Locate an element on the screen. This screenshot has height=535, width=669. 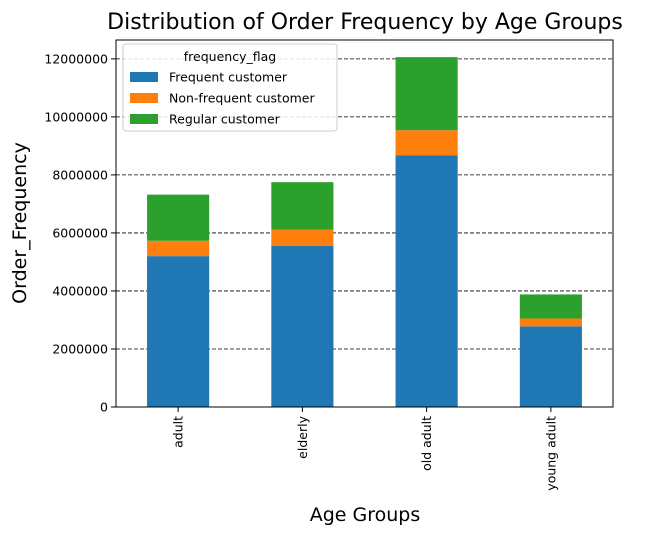
bar-non-frequent-customer-elderly is located at coordinates (302, 237).